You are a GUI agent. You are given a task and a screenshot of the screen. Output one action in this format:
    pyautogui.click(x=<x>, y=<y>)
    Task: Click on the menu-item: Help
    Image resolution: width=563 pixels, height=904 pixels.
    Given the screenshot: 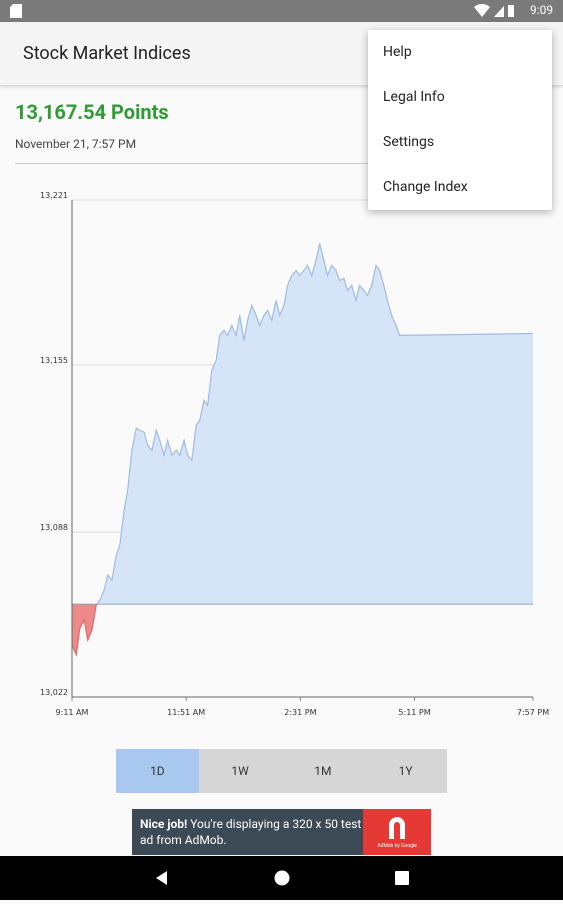 What is the action you would take?
    pyautogui.click(x=397, y=52)
    